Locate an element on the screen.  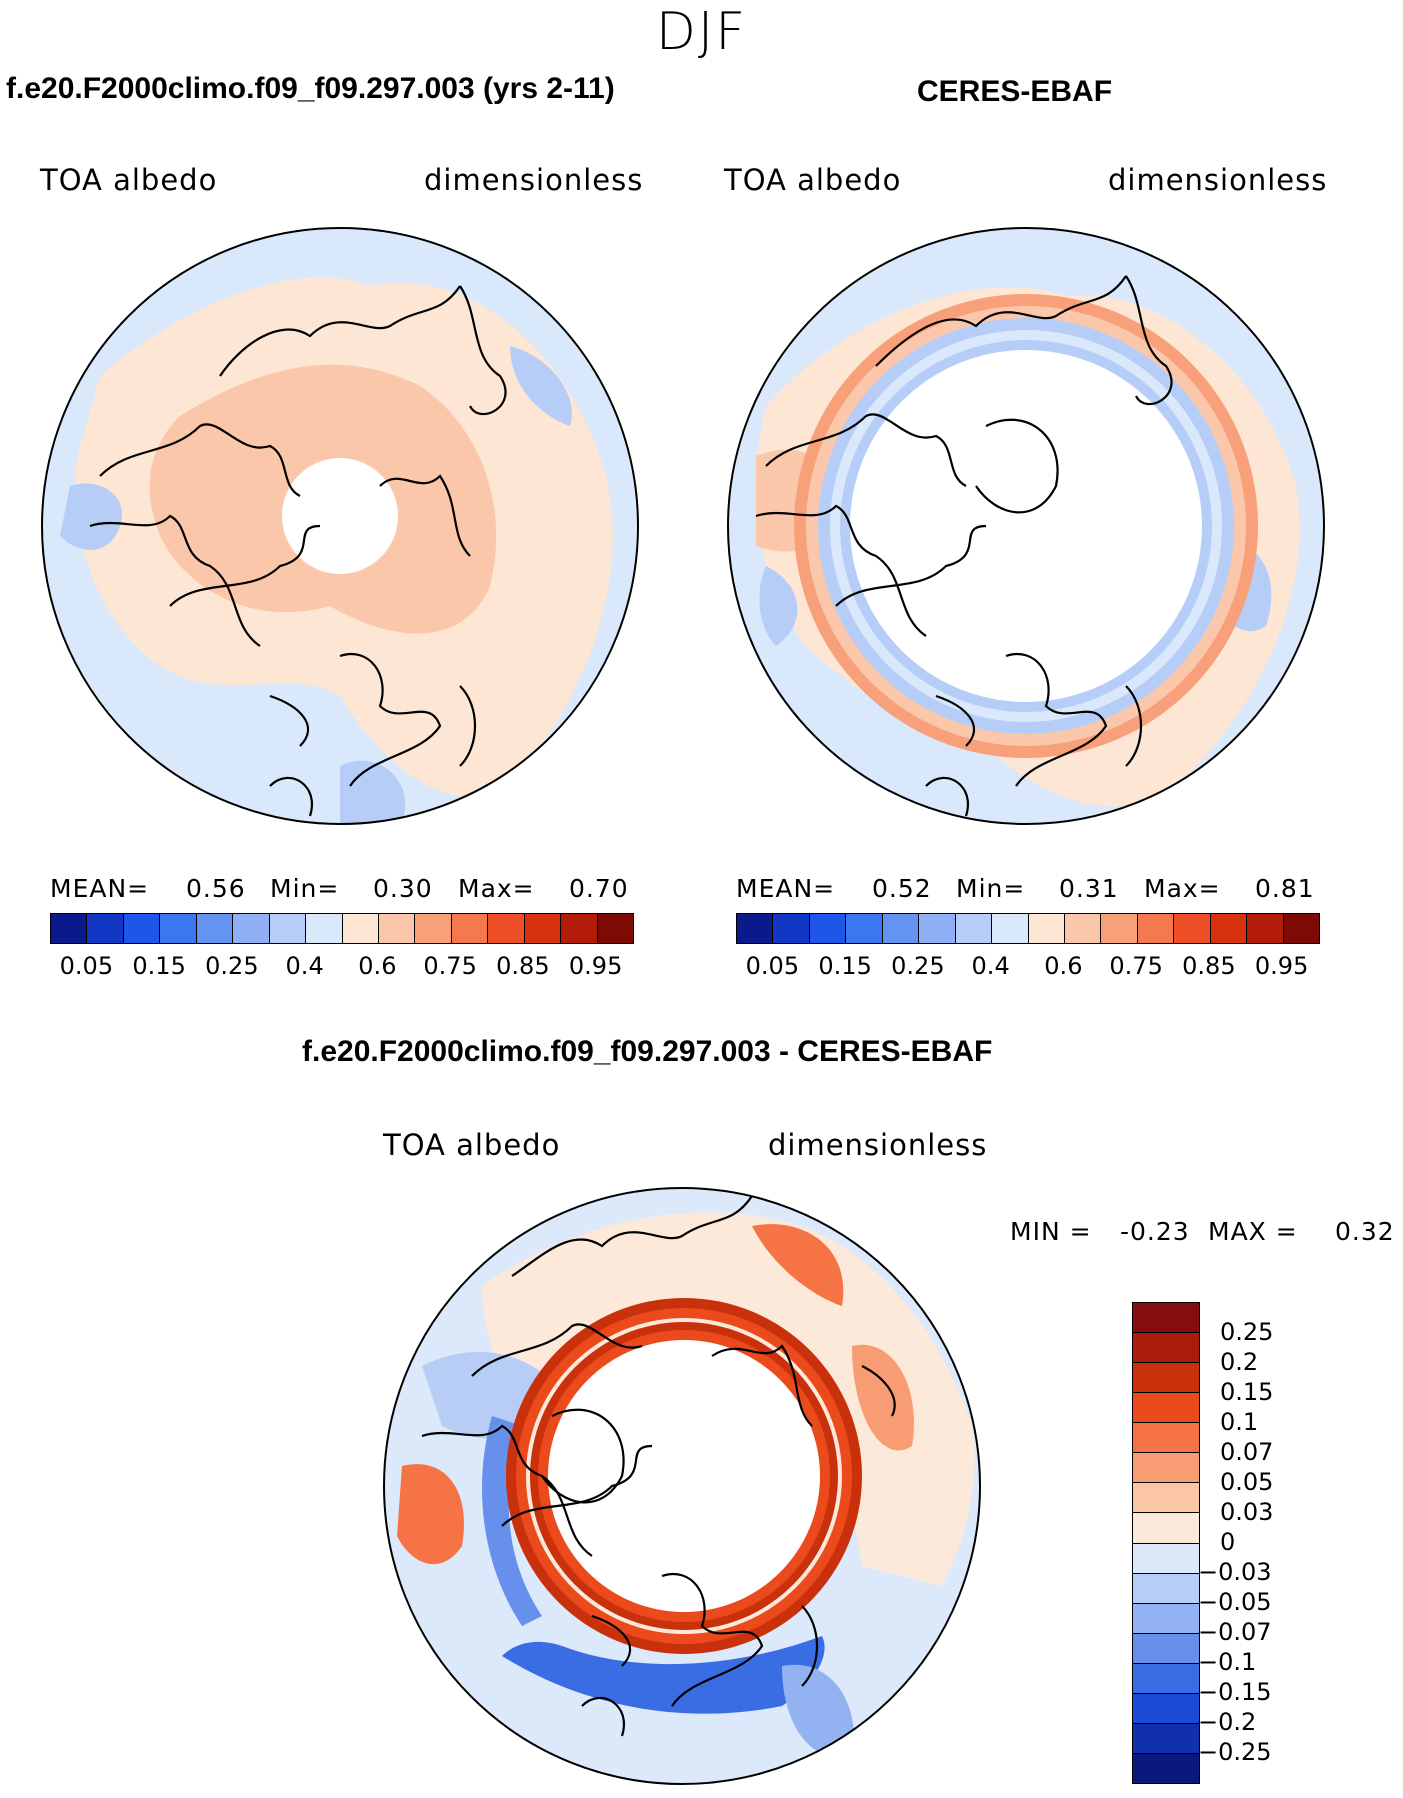
panel1-colorbar-ticks: 0.05 0.15 0.25 0.4 0.6 0.75 0.85 0.95 is located at coordinates (341, 967).